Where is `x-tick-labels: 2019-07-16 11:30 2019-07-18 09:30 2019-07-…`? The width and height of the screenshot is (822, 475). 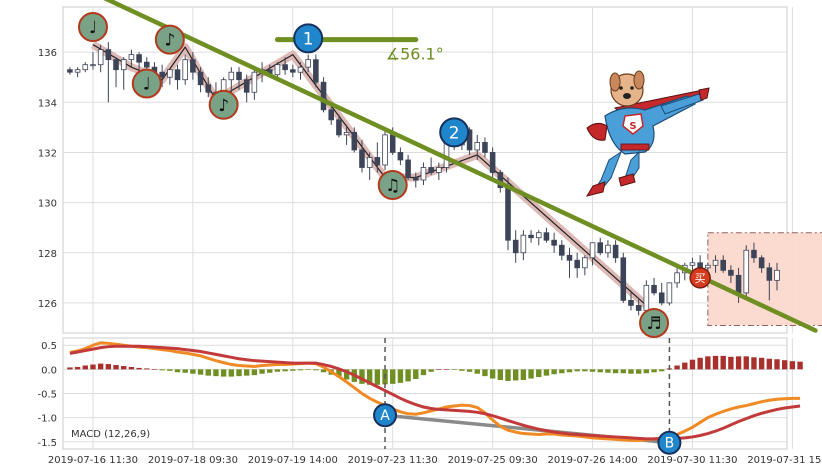 x-tick-labels: 2019-07-16 11:30 2019-07-18 09:30 2019-07-… is located at coordinates (435, 460).